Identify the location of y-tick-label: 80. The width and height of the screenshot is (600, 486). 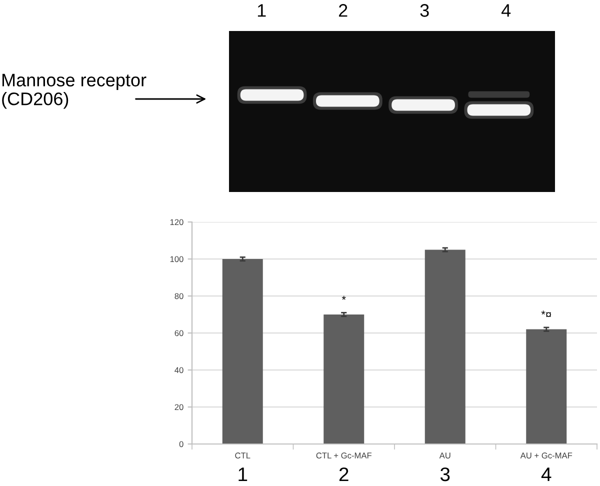
(179, 296).